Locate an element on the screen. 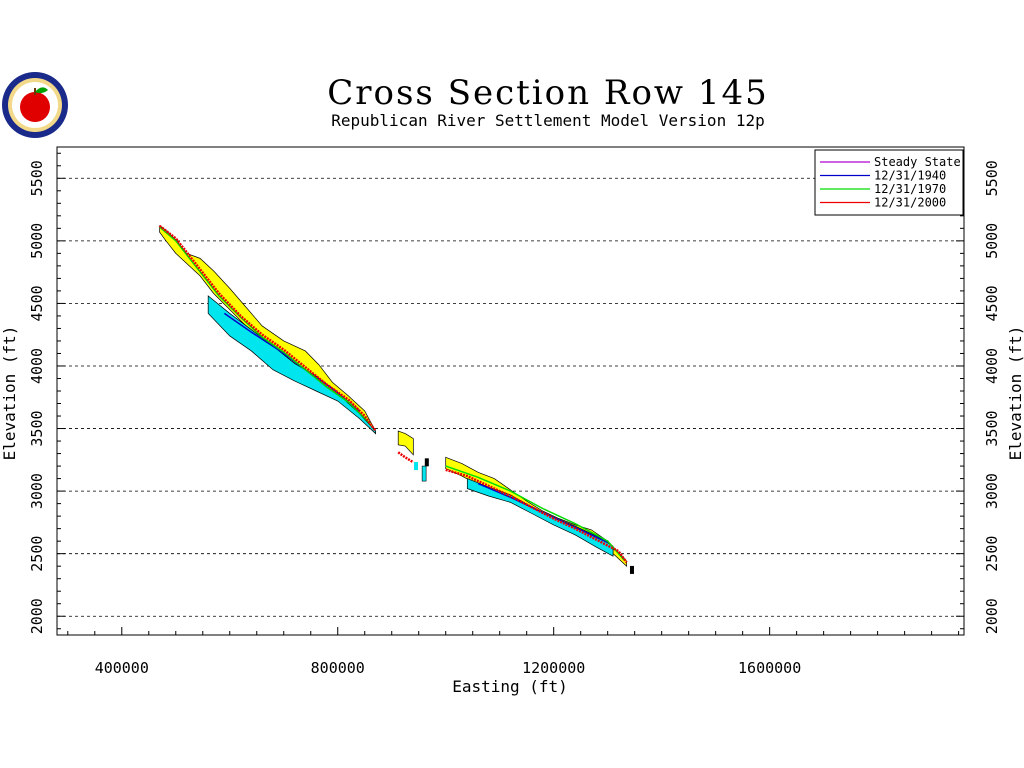  legend-label: Steady State is located at coordinates (917, 162).